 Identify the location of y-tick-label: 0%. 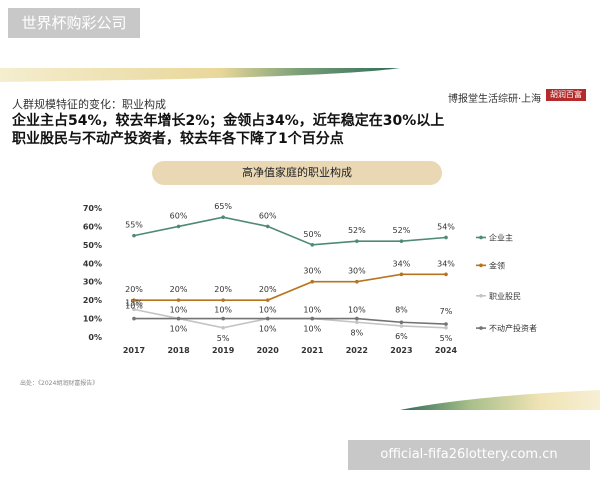
(95, 337).